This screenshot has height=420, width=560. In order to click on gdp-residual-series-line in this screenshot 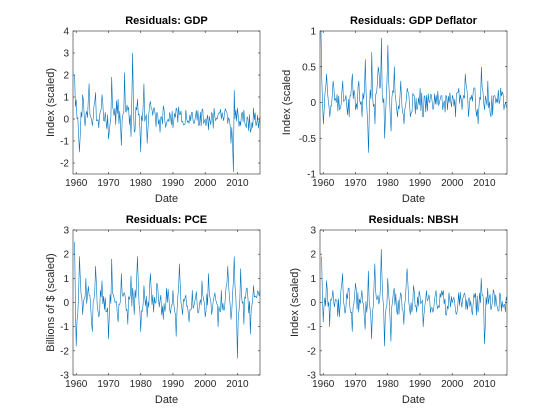, I will do `click(167, 112)`.